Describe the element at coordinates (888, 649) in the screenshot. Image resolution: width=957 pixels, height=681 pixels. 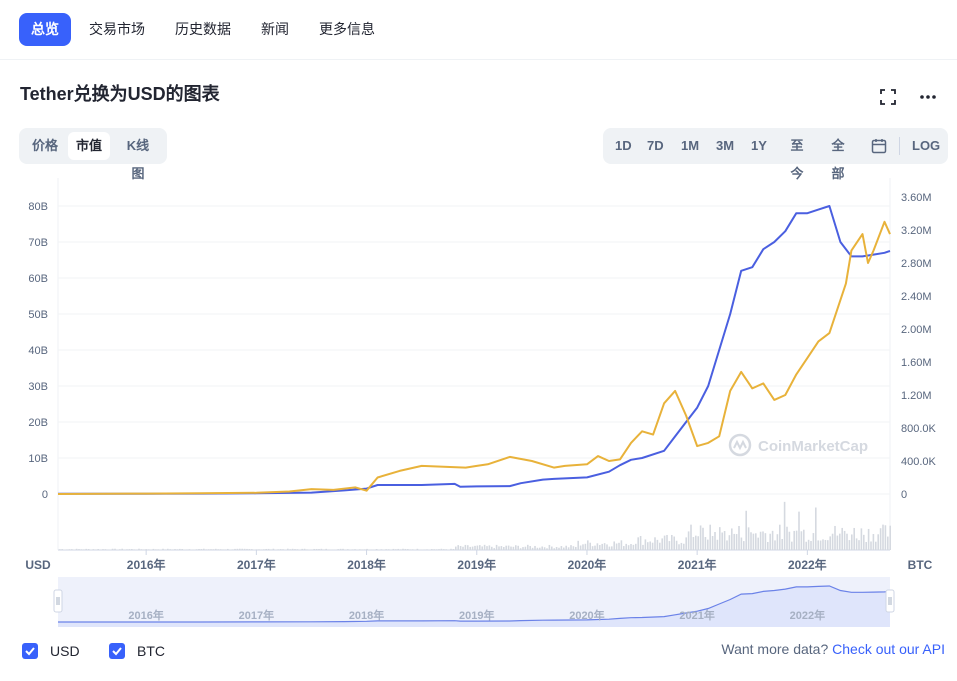
I see `api-link: Check out our API` at that location.